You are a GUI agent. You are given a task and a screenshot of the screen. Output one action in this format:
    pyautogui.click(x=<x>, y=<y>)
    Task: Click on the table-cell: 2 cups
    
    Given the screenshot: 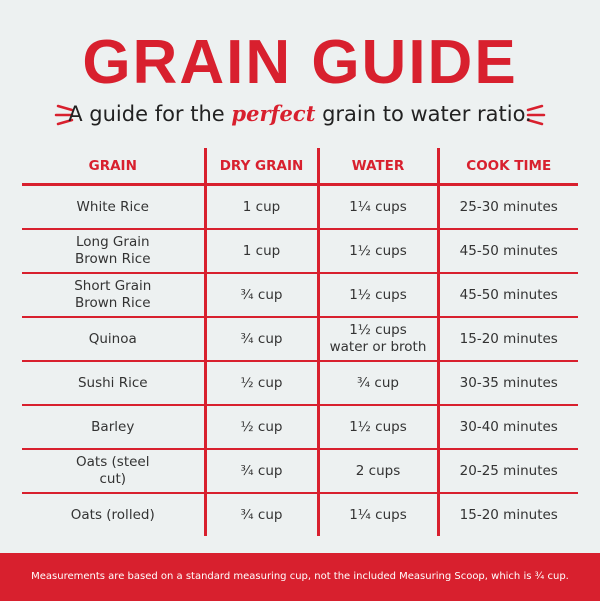 What is the action you would take?
    pyautogui.click(x=377, y=470)
    